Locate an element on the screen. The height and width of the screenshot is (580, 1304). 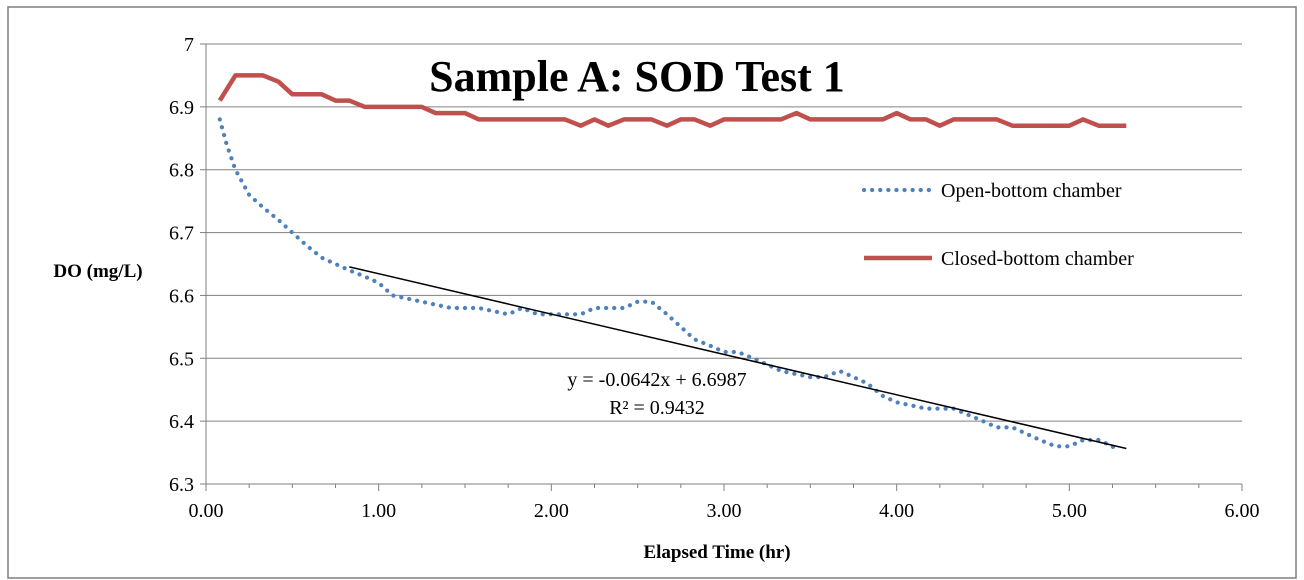
legend-label-closed-bottom: Closed-bottom chamber is located at coordinates (1037, 259).